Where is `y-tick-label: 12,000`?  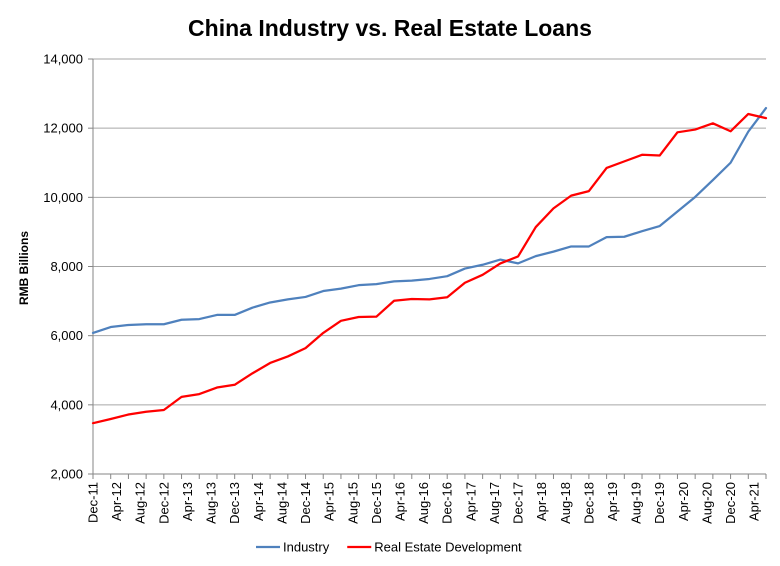
y-tick-label: 12,000 is located at coordinates (63, 128).